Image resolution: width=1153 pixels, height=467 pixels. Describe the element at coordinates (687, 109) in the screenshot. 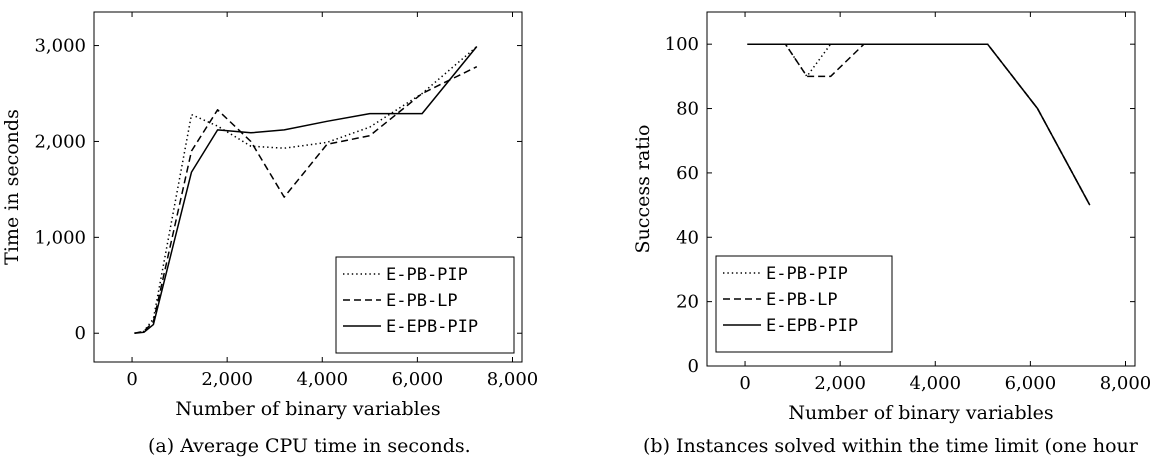

I see `y-tick-label: 80` at that location.